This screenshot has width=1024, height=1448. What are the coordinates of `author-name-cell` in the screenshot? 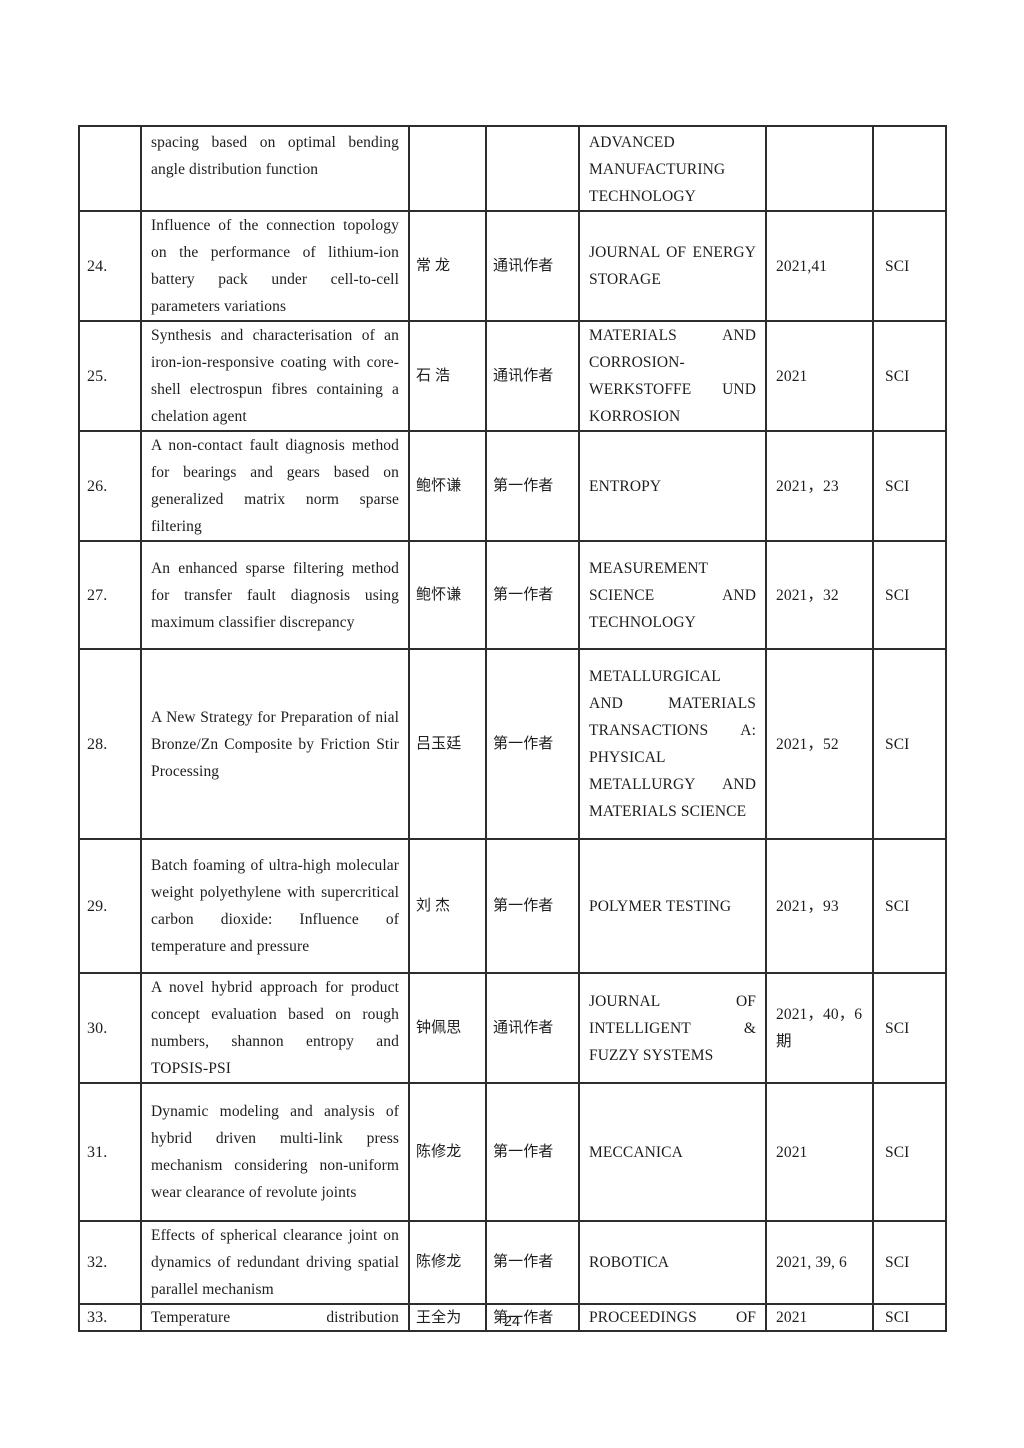 It's located at (447, 168).